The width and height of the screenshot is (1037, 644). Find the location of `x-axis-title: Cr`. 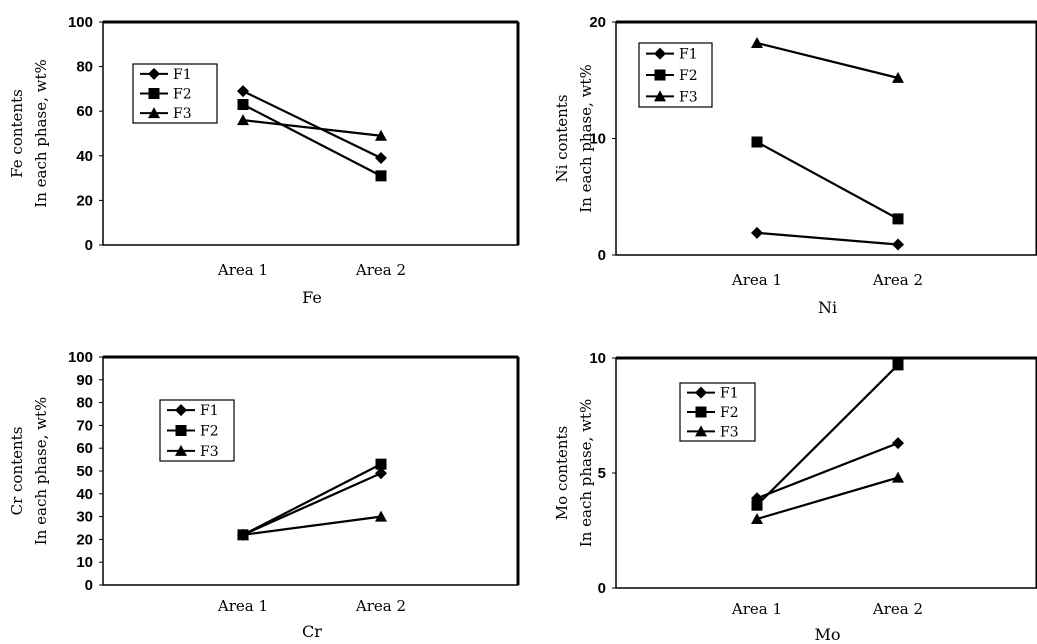

x-axis-title: Cr is located at coordinates (312, 631).